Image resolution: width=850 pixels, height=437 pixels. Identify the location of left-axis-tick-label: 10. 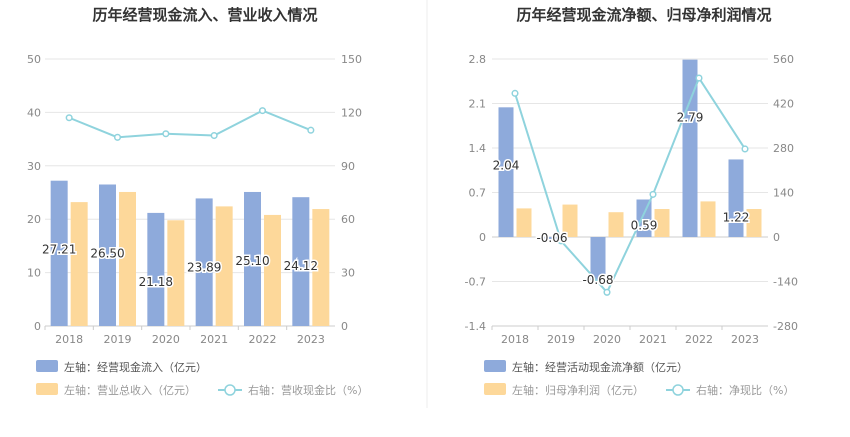
(34, 273).